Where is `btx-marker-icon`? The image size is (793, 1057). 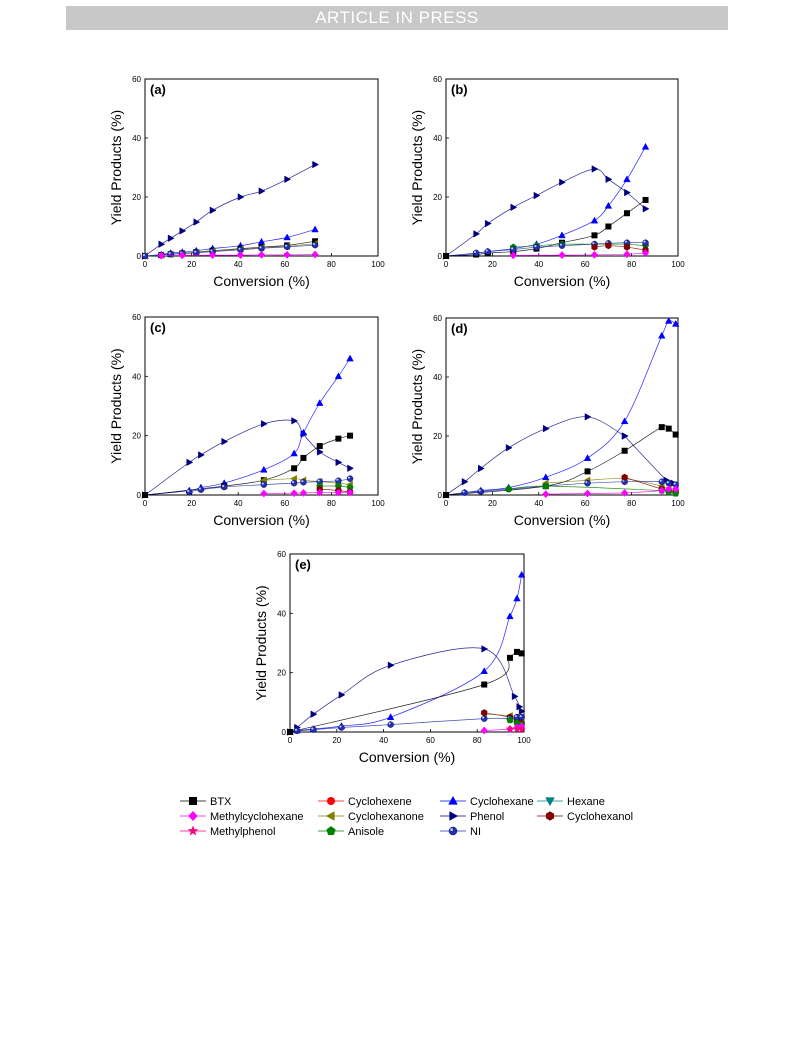 btx-marker-icon is located at coordinates (193, 801).